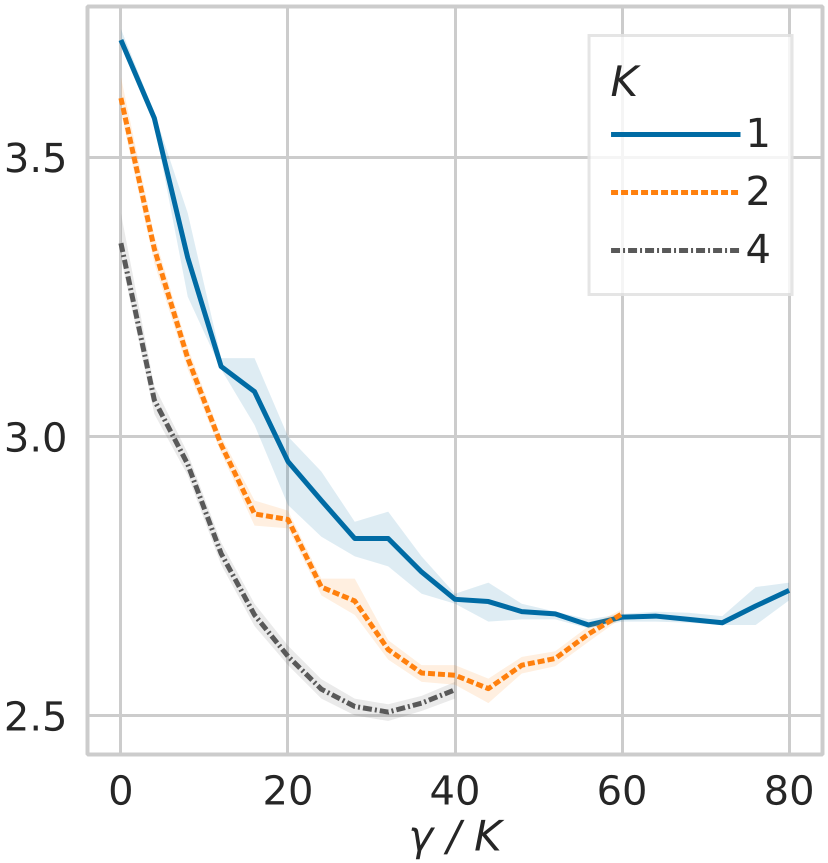 The image size is (828, 863). Describe the element at coordinates (789, 791) in the screenshot. I see `x-tick-label: 80` at that location.